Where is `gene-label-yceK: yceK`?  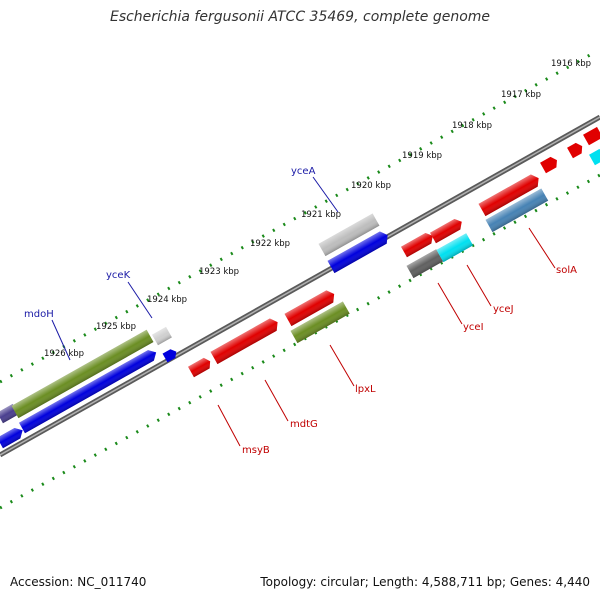
gene-label-yceK: yceK is located at coordinates (118, 275).